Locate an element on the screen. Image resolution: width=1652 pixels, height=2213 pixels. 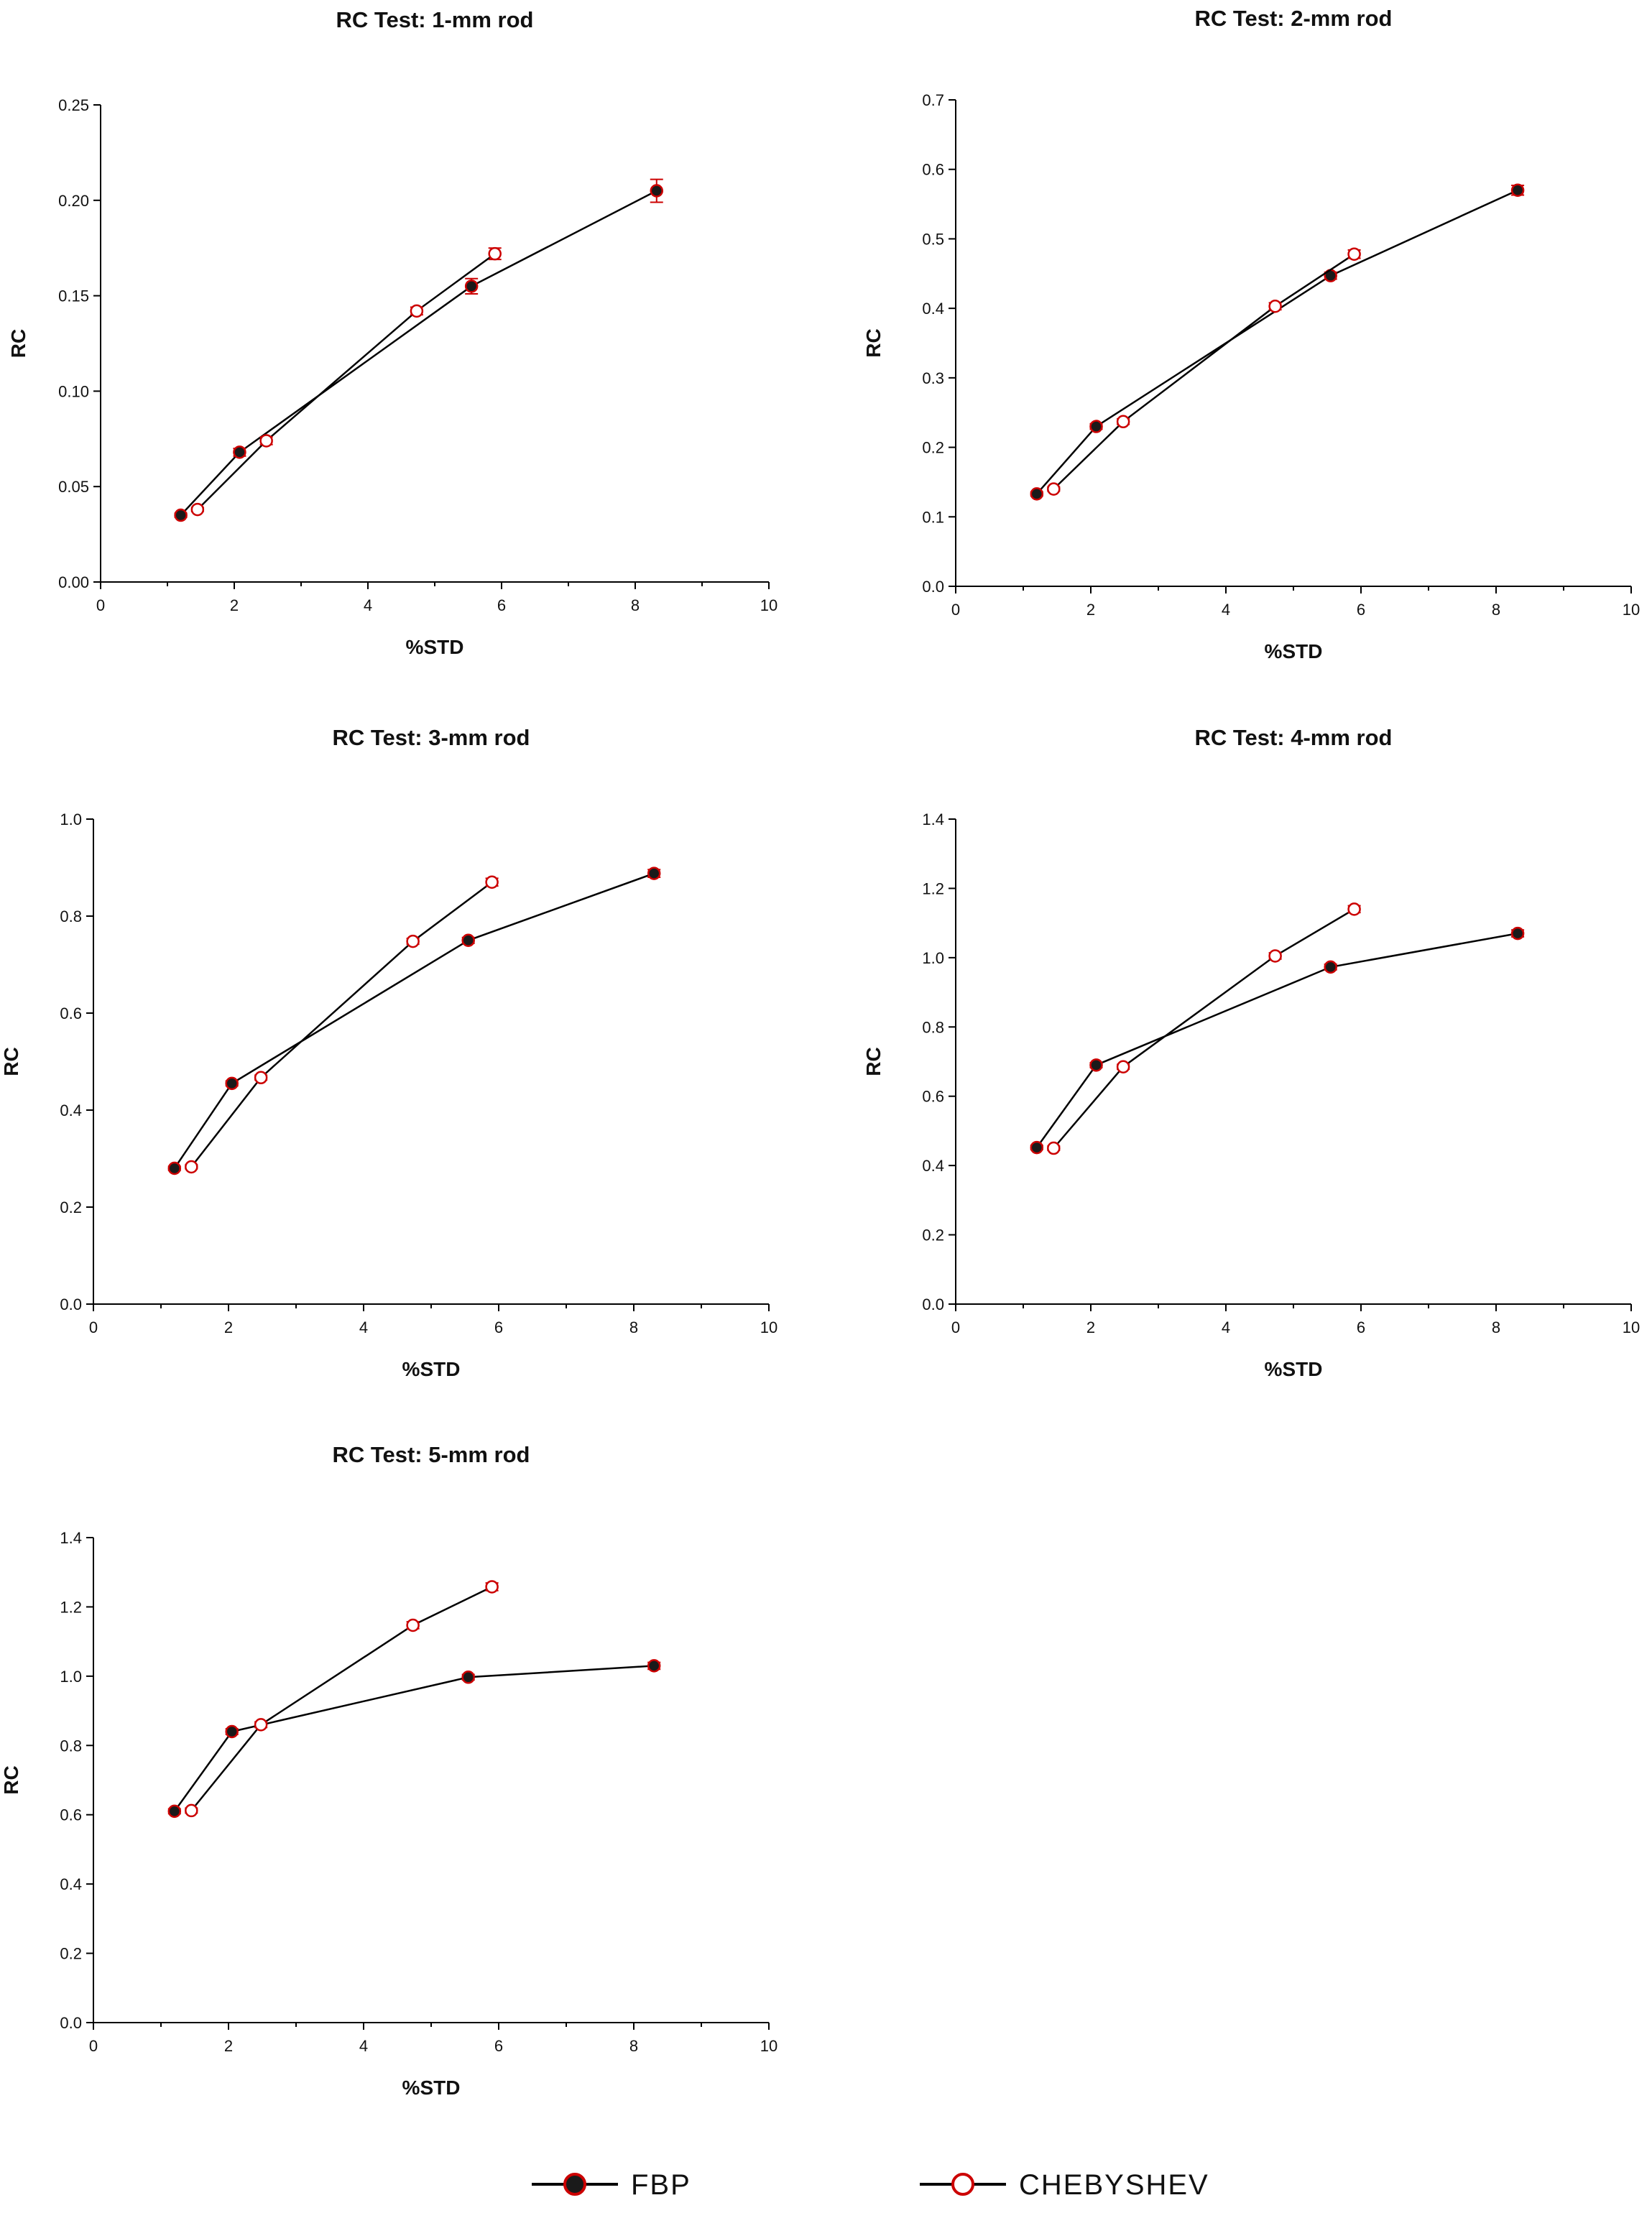
chart-3-x-tick-label: 0 is located at coordinates (93, 1327).